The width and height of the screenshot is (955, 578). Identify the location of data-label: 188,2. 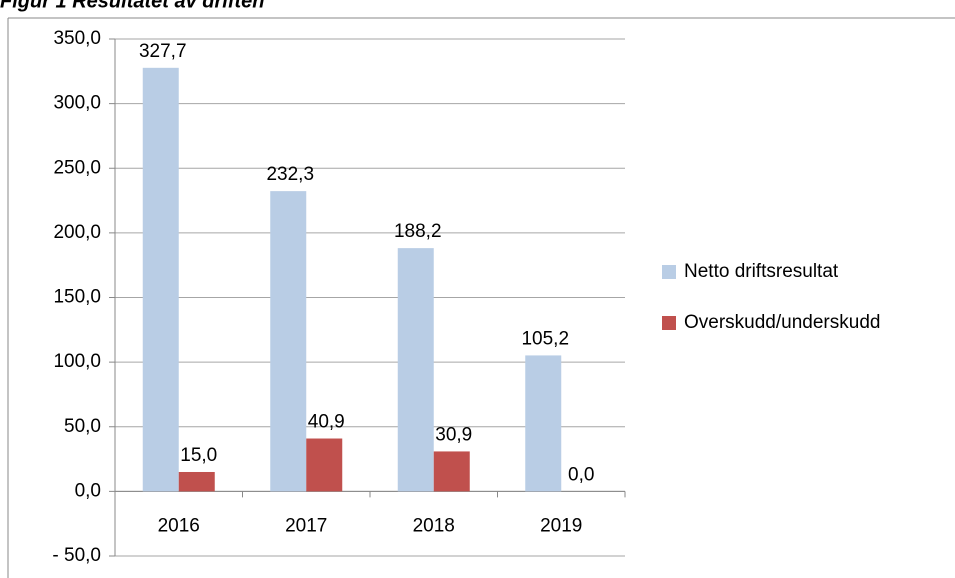
(418, 231).